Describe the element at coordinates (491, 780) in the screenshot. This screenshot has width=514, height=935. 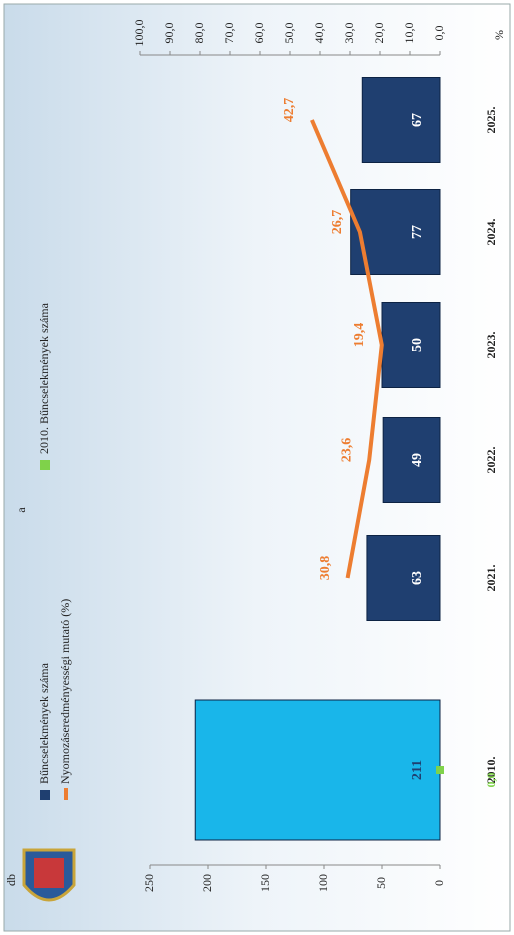
I see `marker-value-label: 0,0` at that location.